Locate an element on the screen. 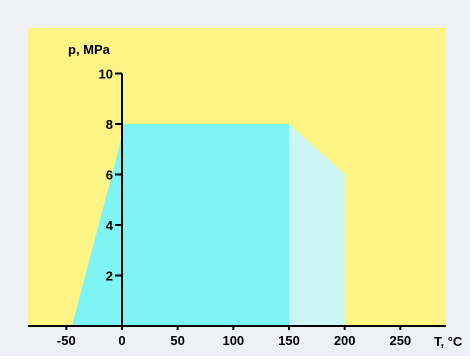 Image resolution: width=470 pixels, height=361 pixels. y-tick-label: 6 is located at coordinates (109, 175).